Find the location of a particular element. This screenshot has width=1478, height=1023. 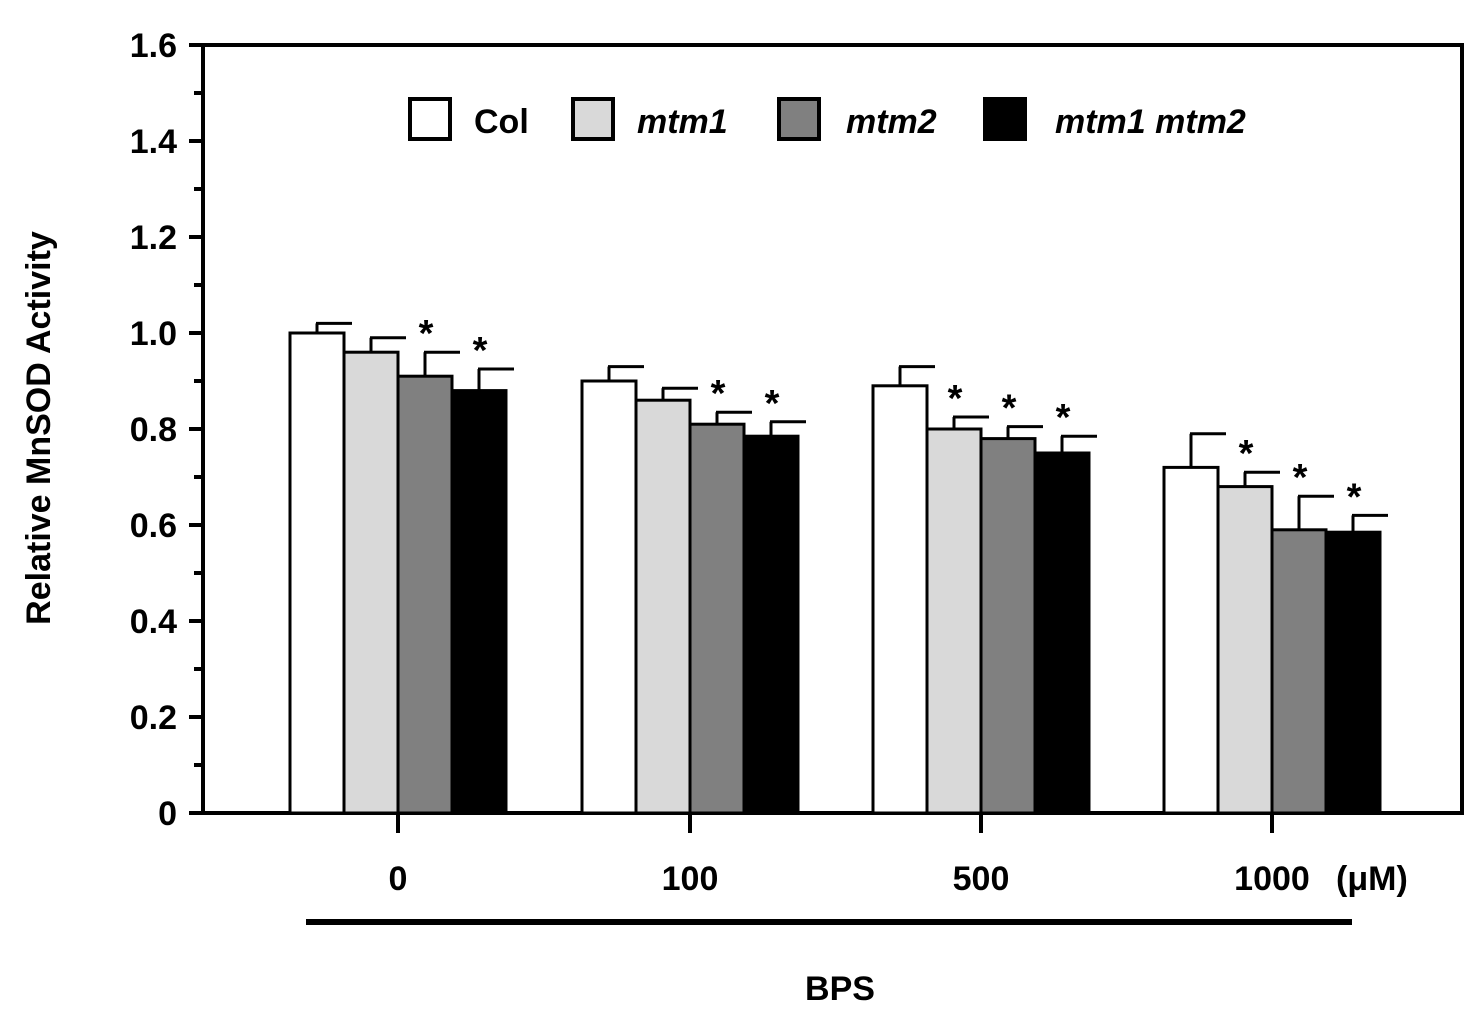

x-axis-unit: (μM) is located at coordinates (1372, 879).